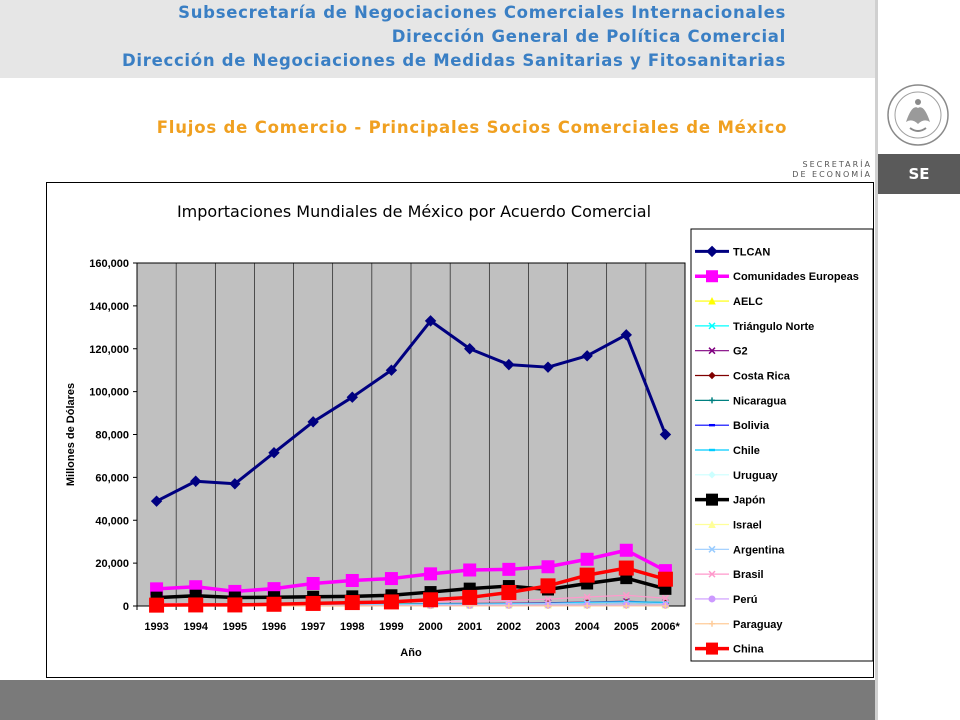 Image resolution: width=960 pixels, height=720 pixels. I want to click on legend-label: Chile, so click(746, 451).